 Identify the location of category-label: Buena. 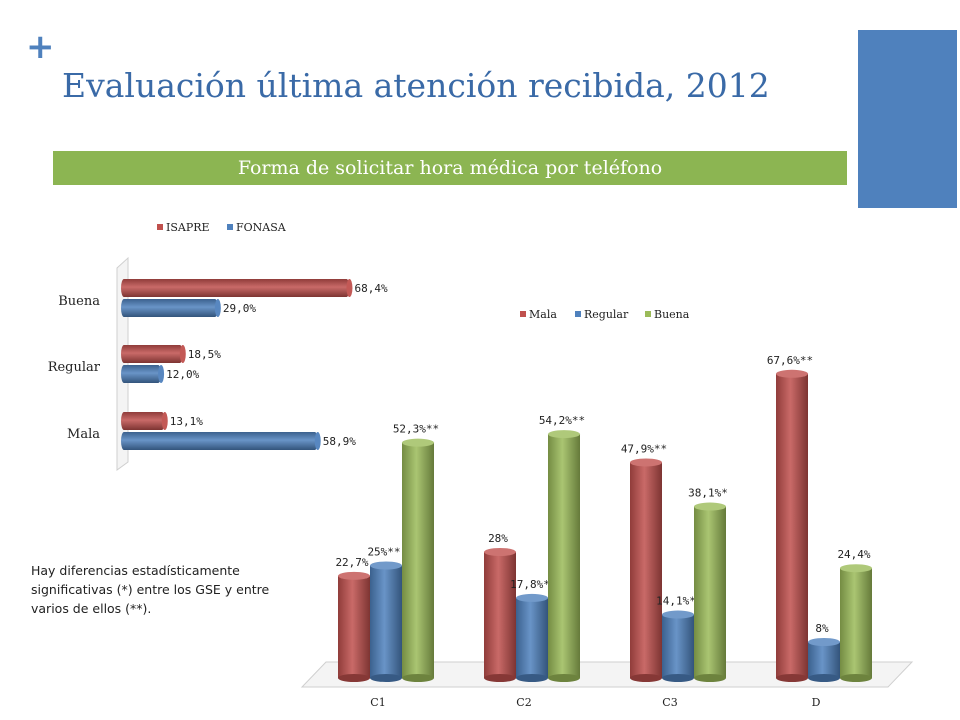
(79, 301).